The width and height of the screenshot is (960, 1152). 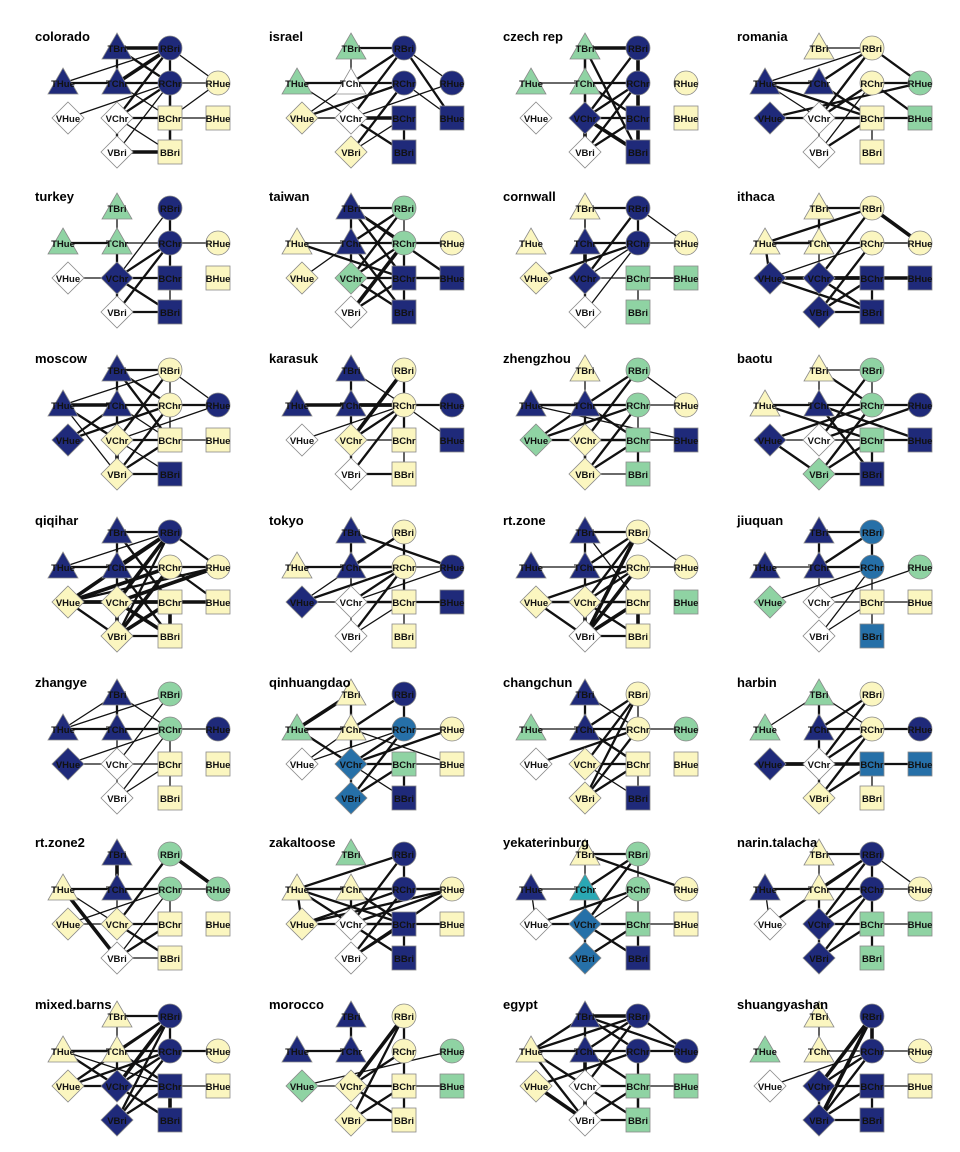 I want to click on node-label-BHue: BHue, so click(x=218, y=279).